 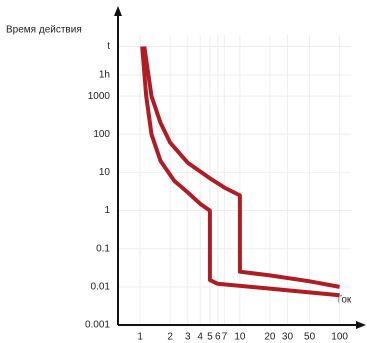 What do you see at coordinates (108, 46) in the screenshot?
I see `y-tick-label: t` at bounding box center [108, 46].